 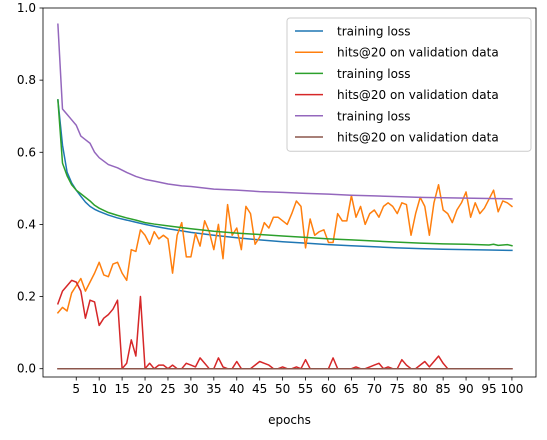 I want to click on x-tick-label: 45, so click(x=259, y=389).